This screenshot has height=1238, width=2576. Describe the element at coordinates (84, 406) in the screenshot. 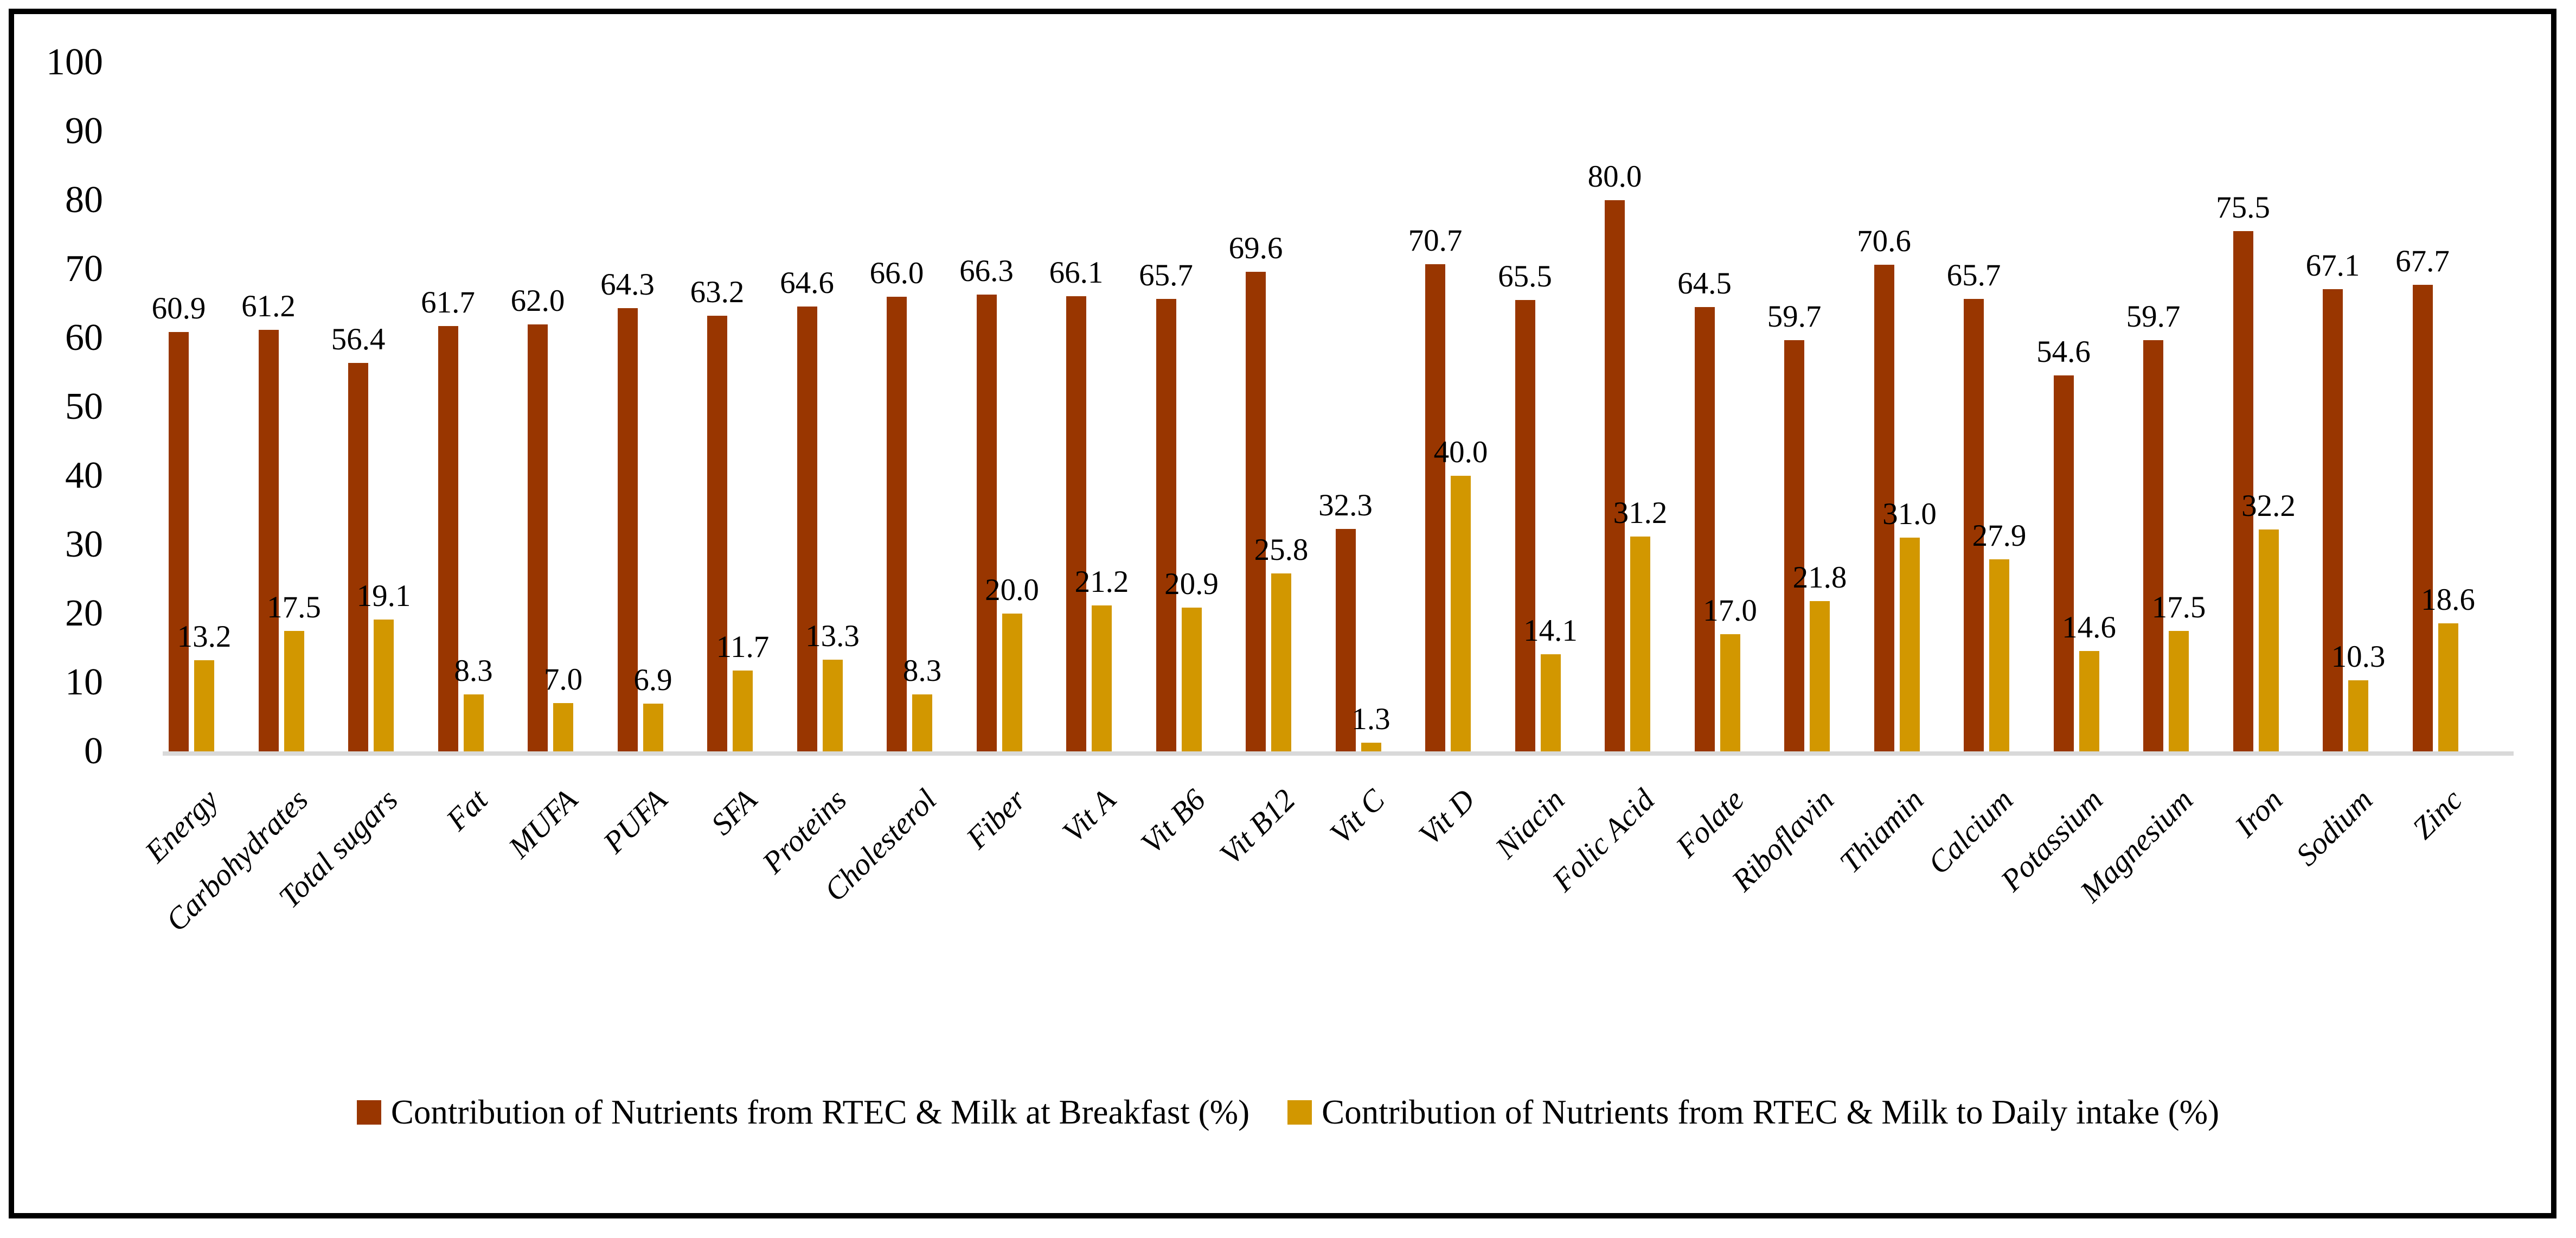

I see `y-axis-tick-label: 50` at that location.